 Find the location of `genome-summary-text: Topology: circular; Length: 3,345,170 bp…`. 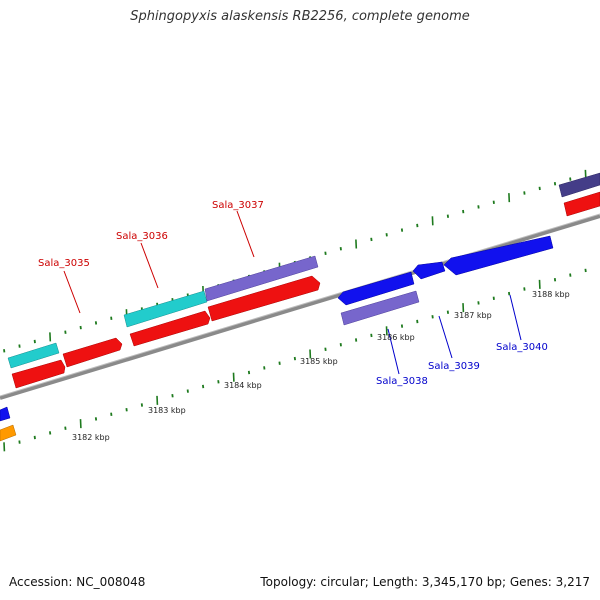

genome-summary-text: Topology: circular; Length: 3,345,170 bp… is located at coordinates (425, 582).